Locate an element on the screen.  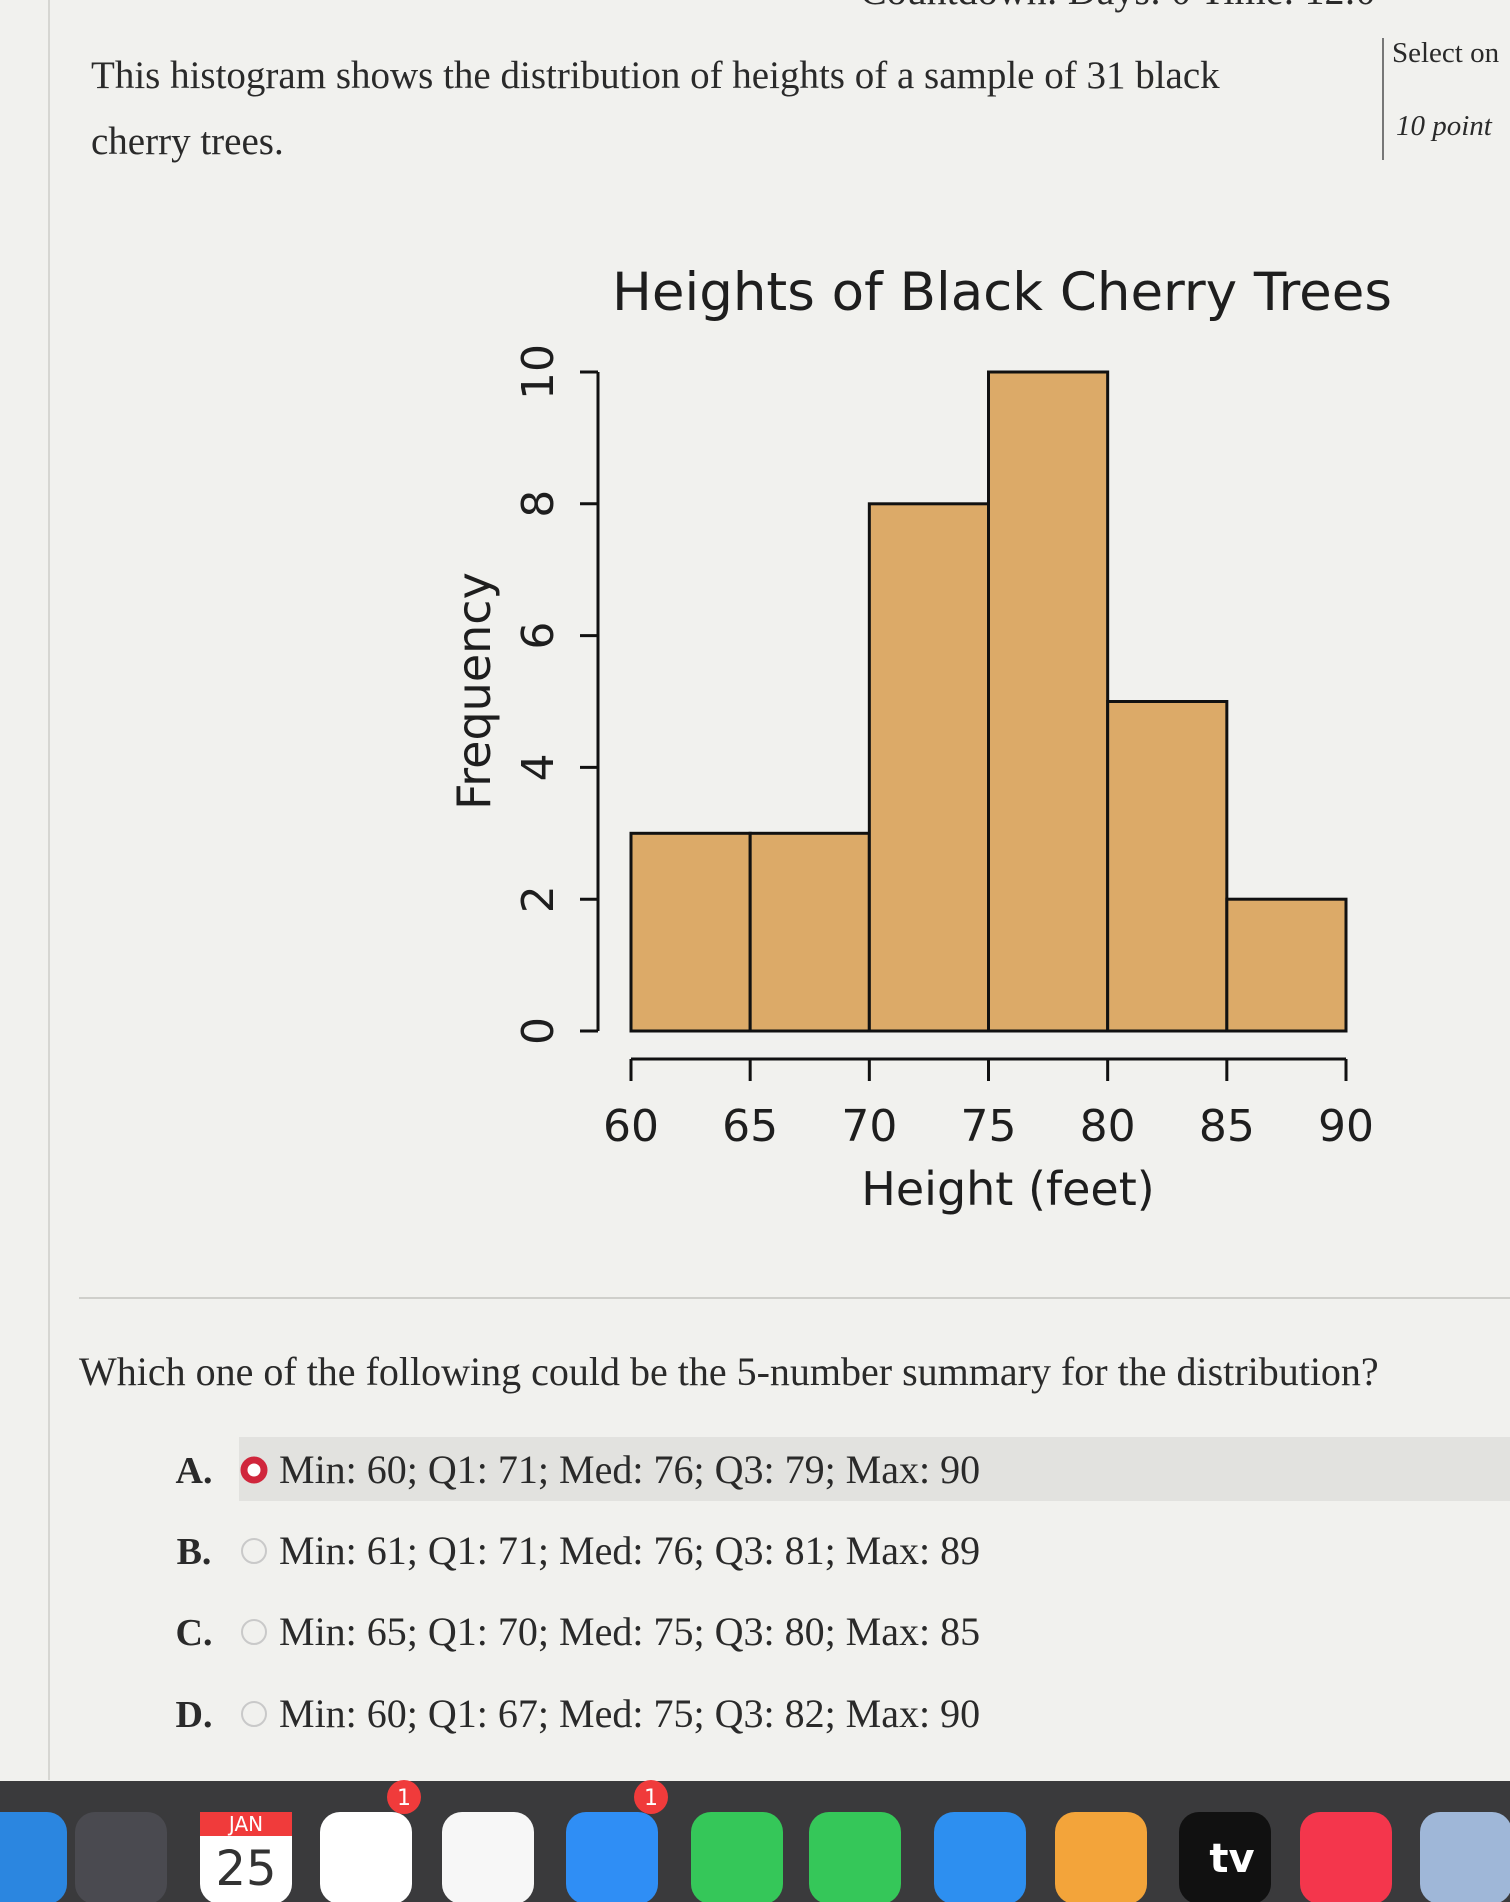
y-axis-label: Frequency is located at coordinates (474, 691).